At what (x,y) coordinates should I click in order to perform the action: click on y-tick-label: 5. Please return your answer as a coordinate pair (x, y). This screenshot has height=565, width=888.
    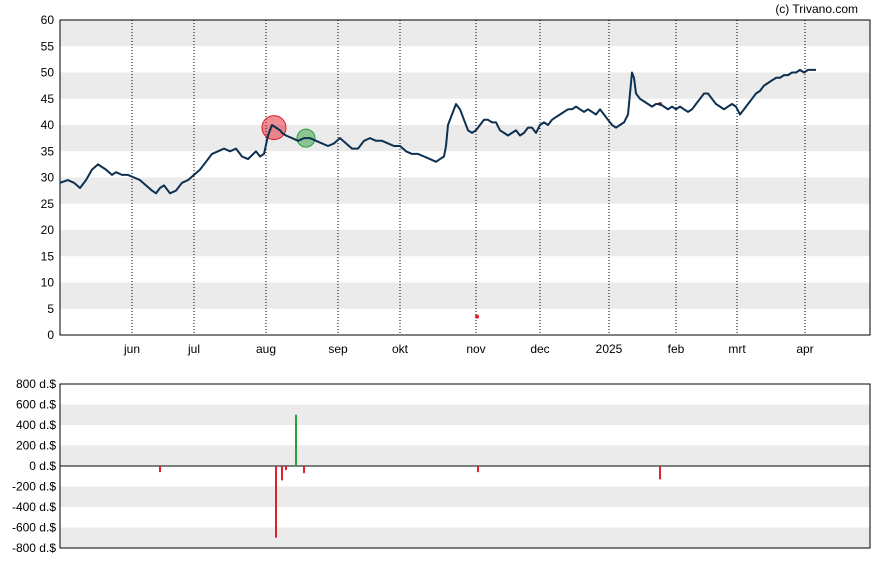
    Looking at the image, I should click on (50, 309).